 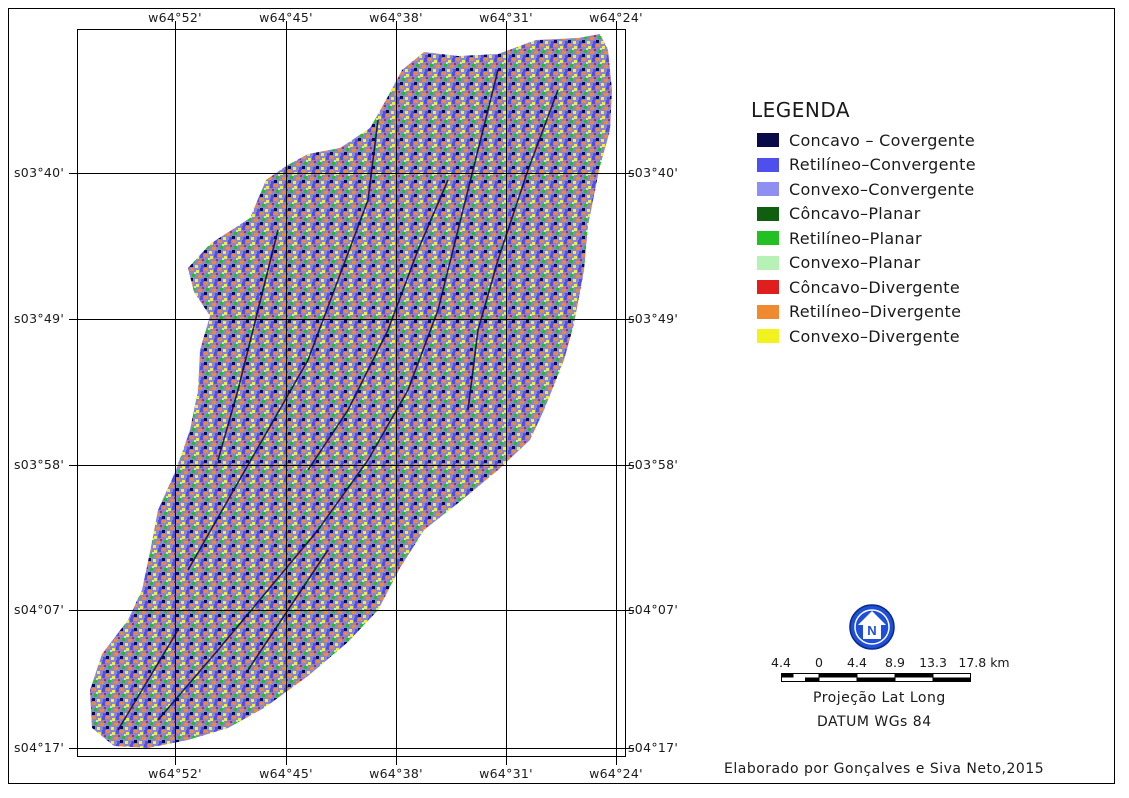 What do you see at coordinates (882, 140) in the screenshot?
I see `legend-label: Concavo – Covergente` at bounding box center [882, 140].